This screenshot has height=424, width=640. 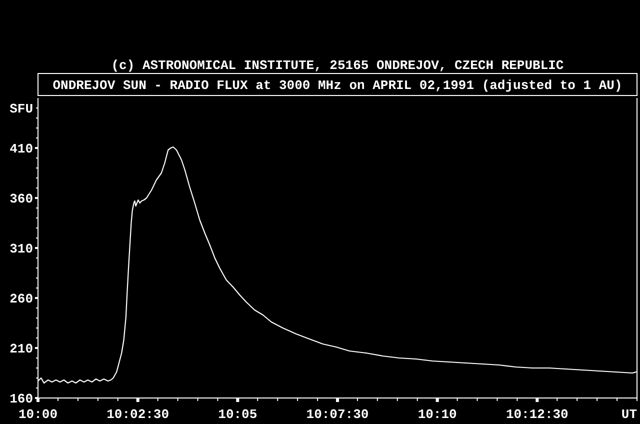 I want to click on x-tick-label: 10:12:30, so click(x=537, y=414).